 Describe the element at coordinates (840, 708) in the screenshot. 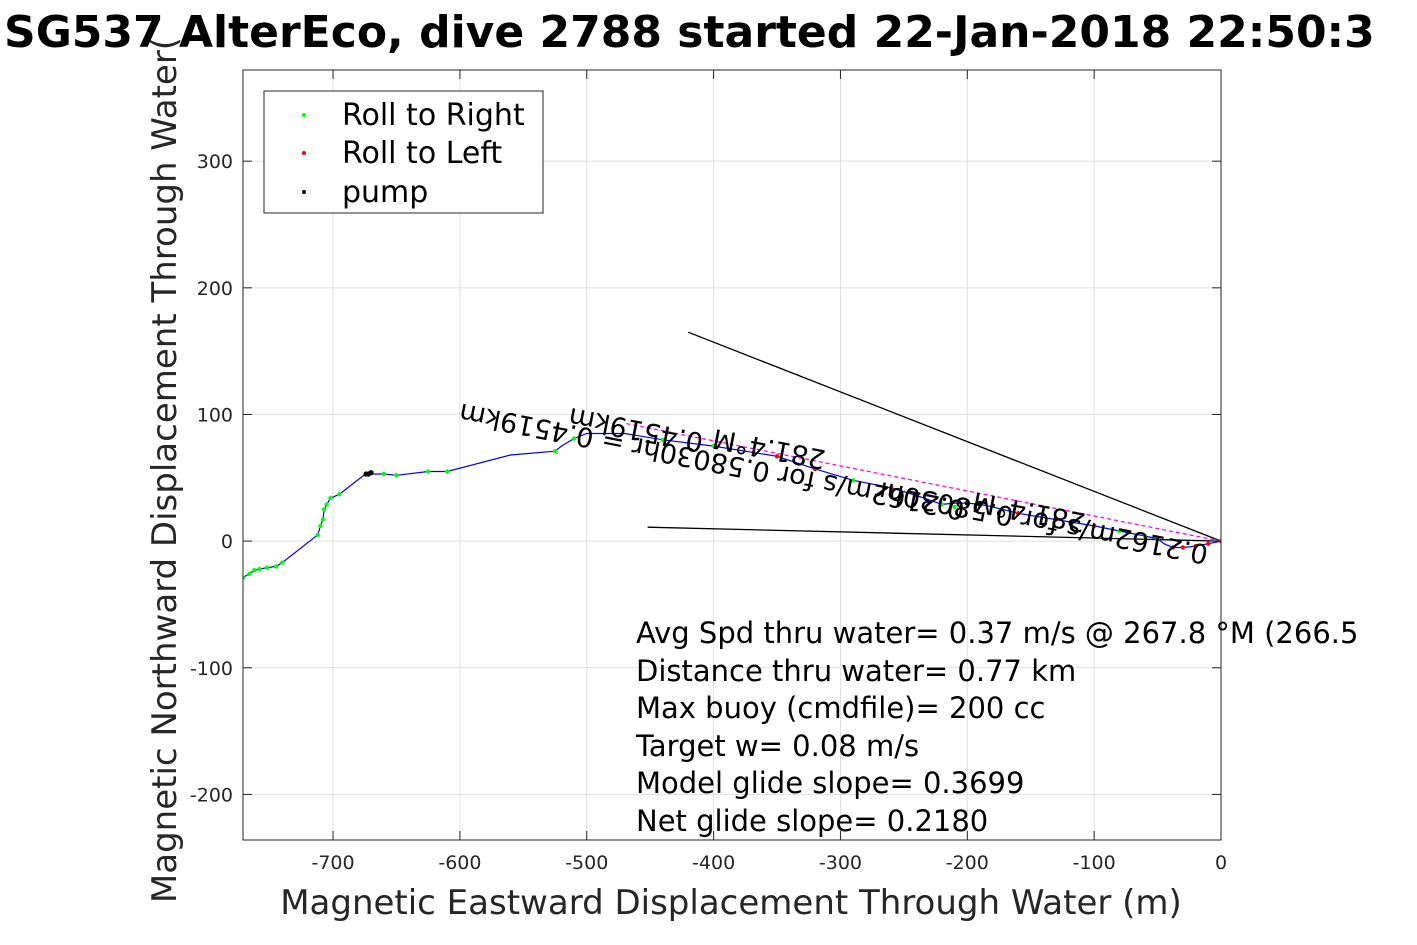

I see `stat-max-buoy: Max buoy (cmdfile)= 200 cc` at that location.